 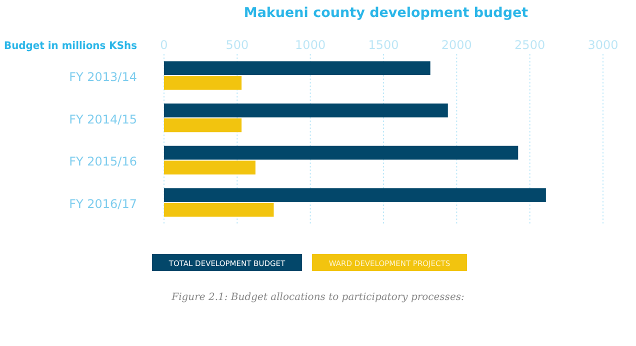 What do you see at coordinates (383, 45) in the screenshot?
I see `x-tick-label: 1500` at bounding box center [383, 45].